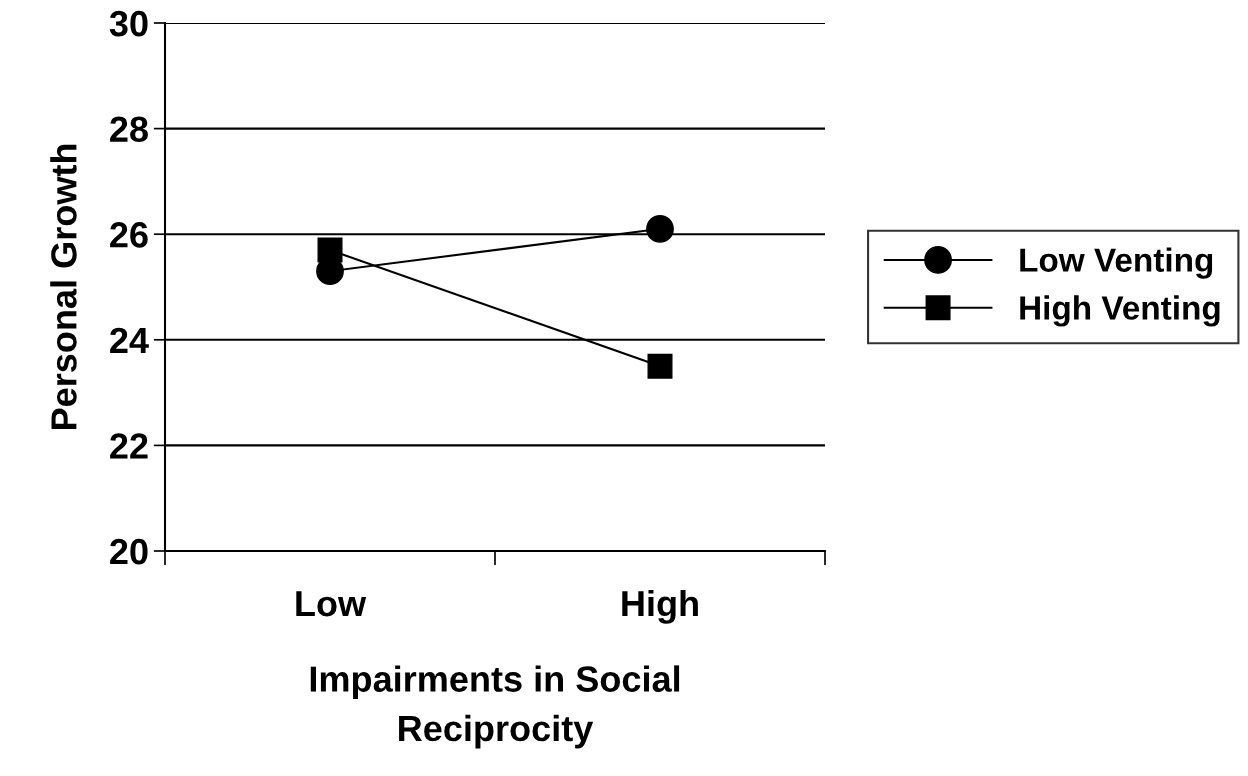 This screenshot has height=776, width=1248. I want to click on x-axis-title: Impairments in Social Reciprocity, so click(495, 707).